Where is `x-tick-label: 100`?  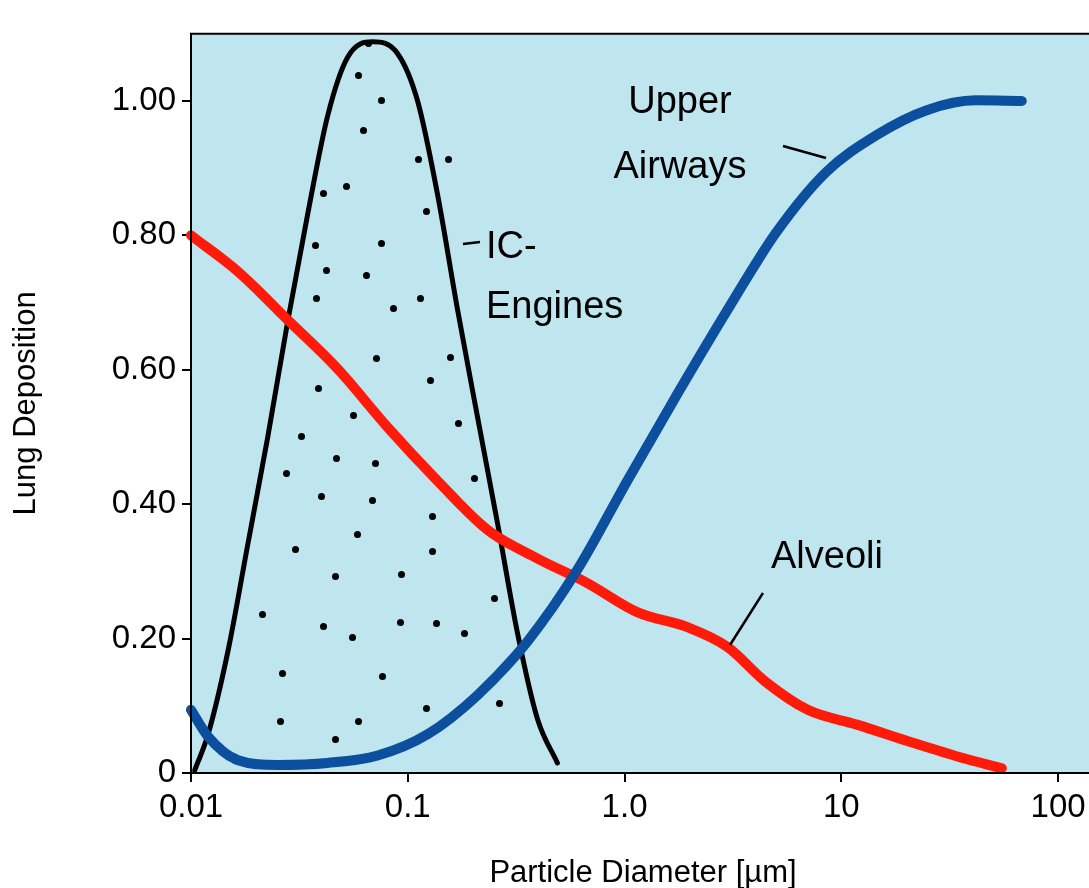
x-tick-label: 100 is located at coordinates (1058, 805).